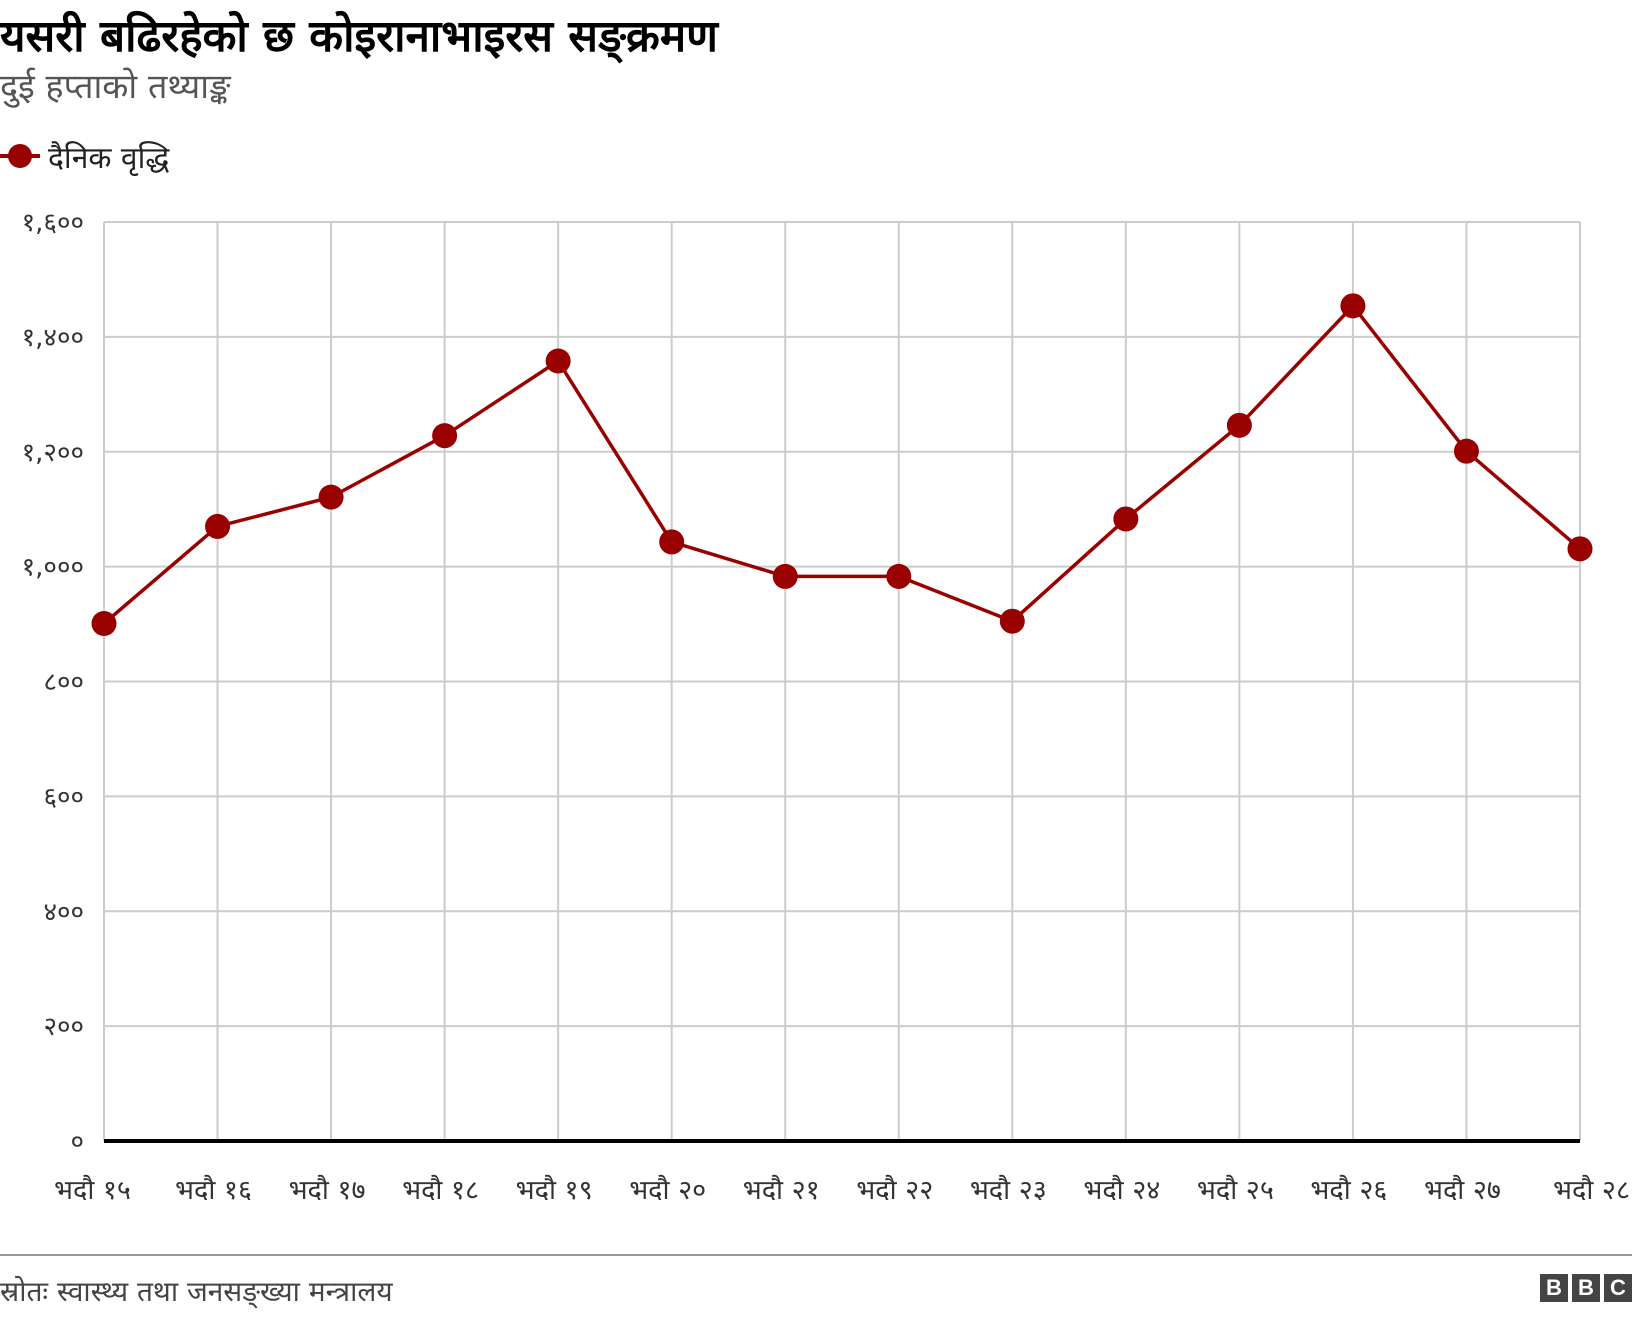 The height and width of the screenshot is (1322, 1632). Describe the element at coordinates (816, 1255) in the screenshot. I see `footer-divider` at that location.